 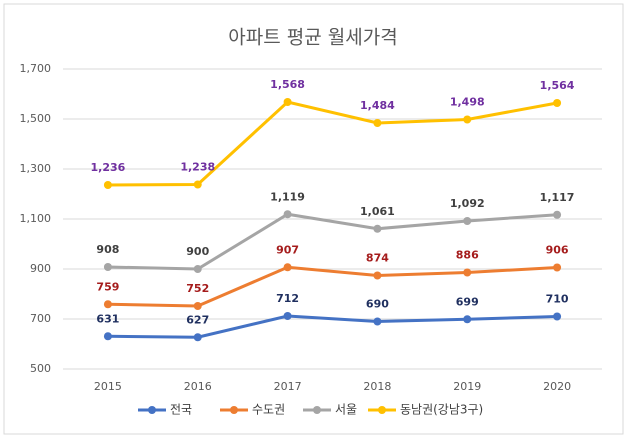 I want to click on value-label: 712, so click(x=287, y=298).